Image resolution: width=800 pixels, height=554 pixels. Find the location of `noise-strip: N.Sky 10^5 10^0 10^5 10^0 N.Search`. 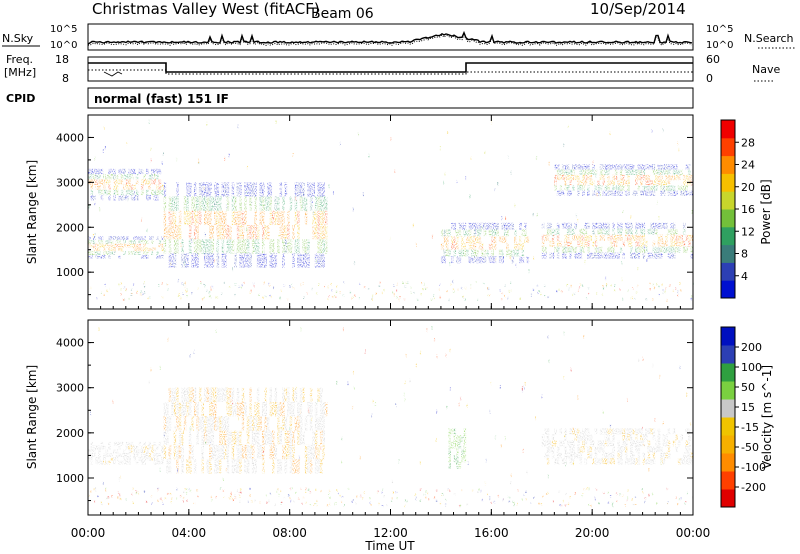

noise-strip: N.Sky 10^5 10^0 10^5 10^0 N.Search is located at coordinates (398, 37).